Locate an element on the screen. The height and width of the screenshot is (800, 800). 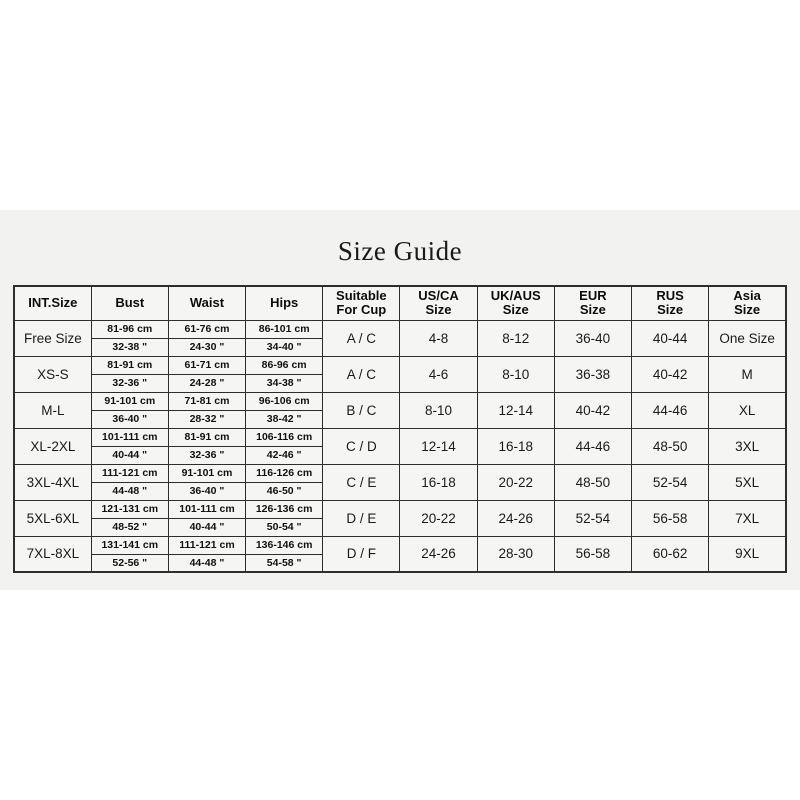
header-line: Asia is located at coordinates (747, 296).